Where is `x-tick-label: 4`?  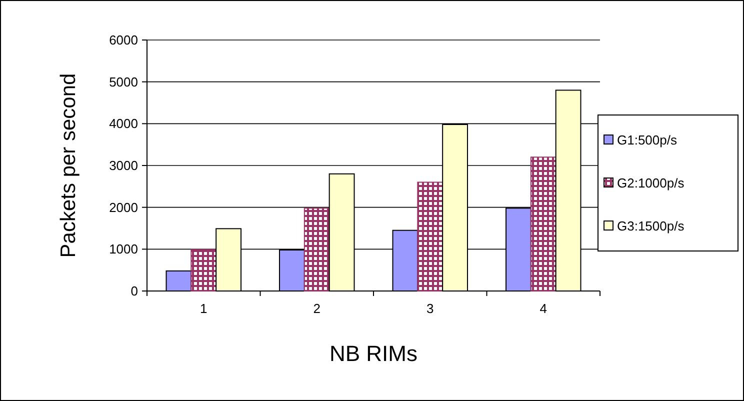 x-tick-label: 4 is located at coordinates (543, 308).